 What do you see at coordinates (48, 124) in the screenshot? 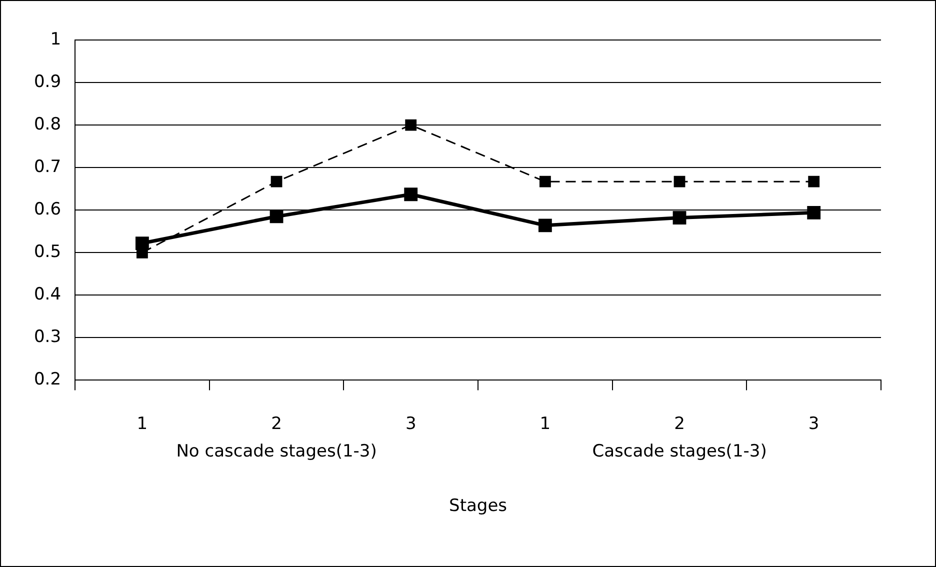
I see `y-tick-label: 0.8` at bounding box center [48, 124].